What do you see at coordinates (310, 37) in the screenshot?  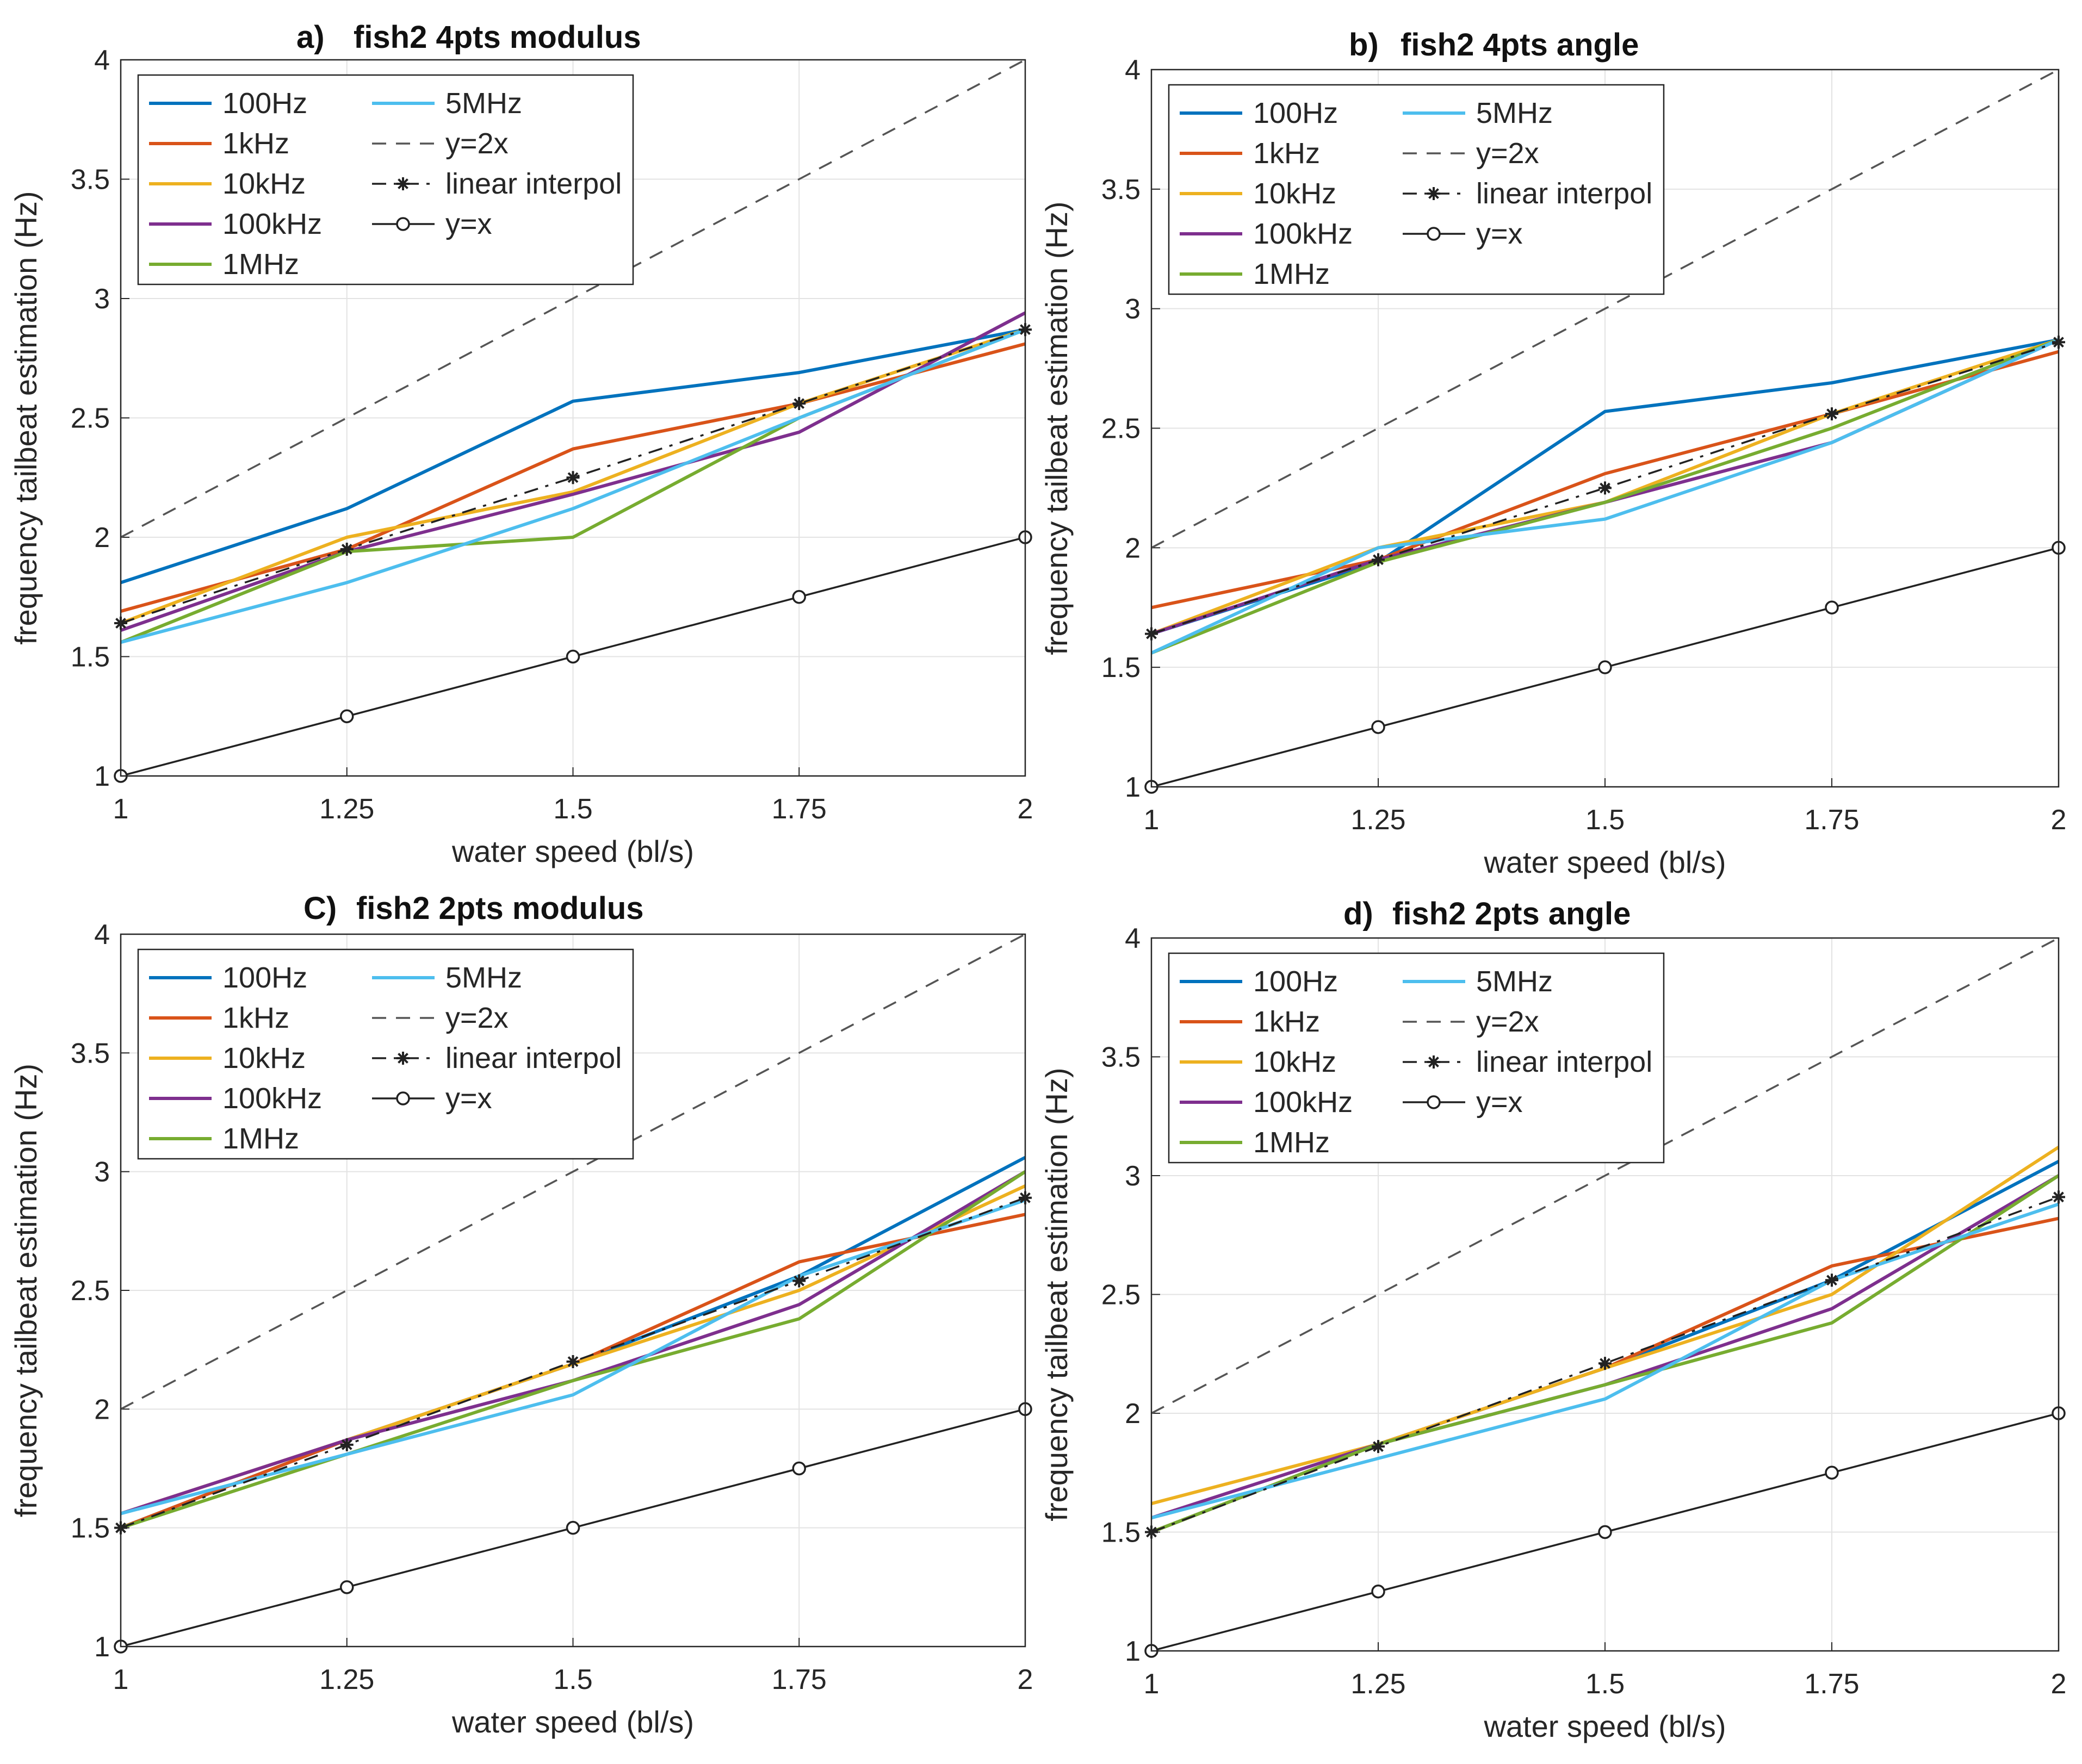 I see `panel-label: a)` at bounding box center [310, 37].